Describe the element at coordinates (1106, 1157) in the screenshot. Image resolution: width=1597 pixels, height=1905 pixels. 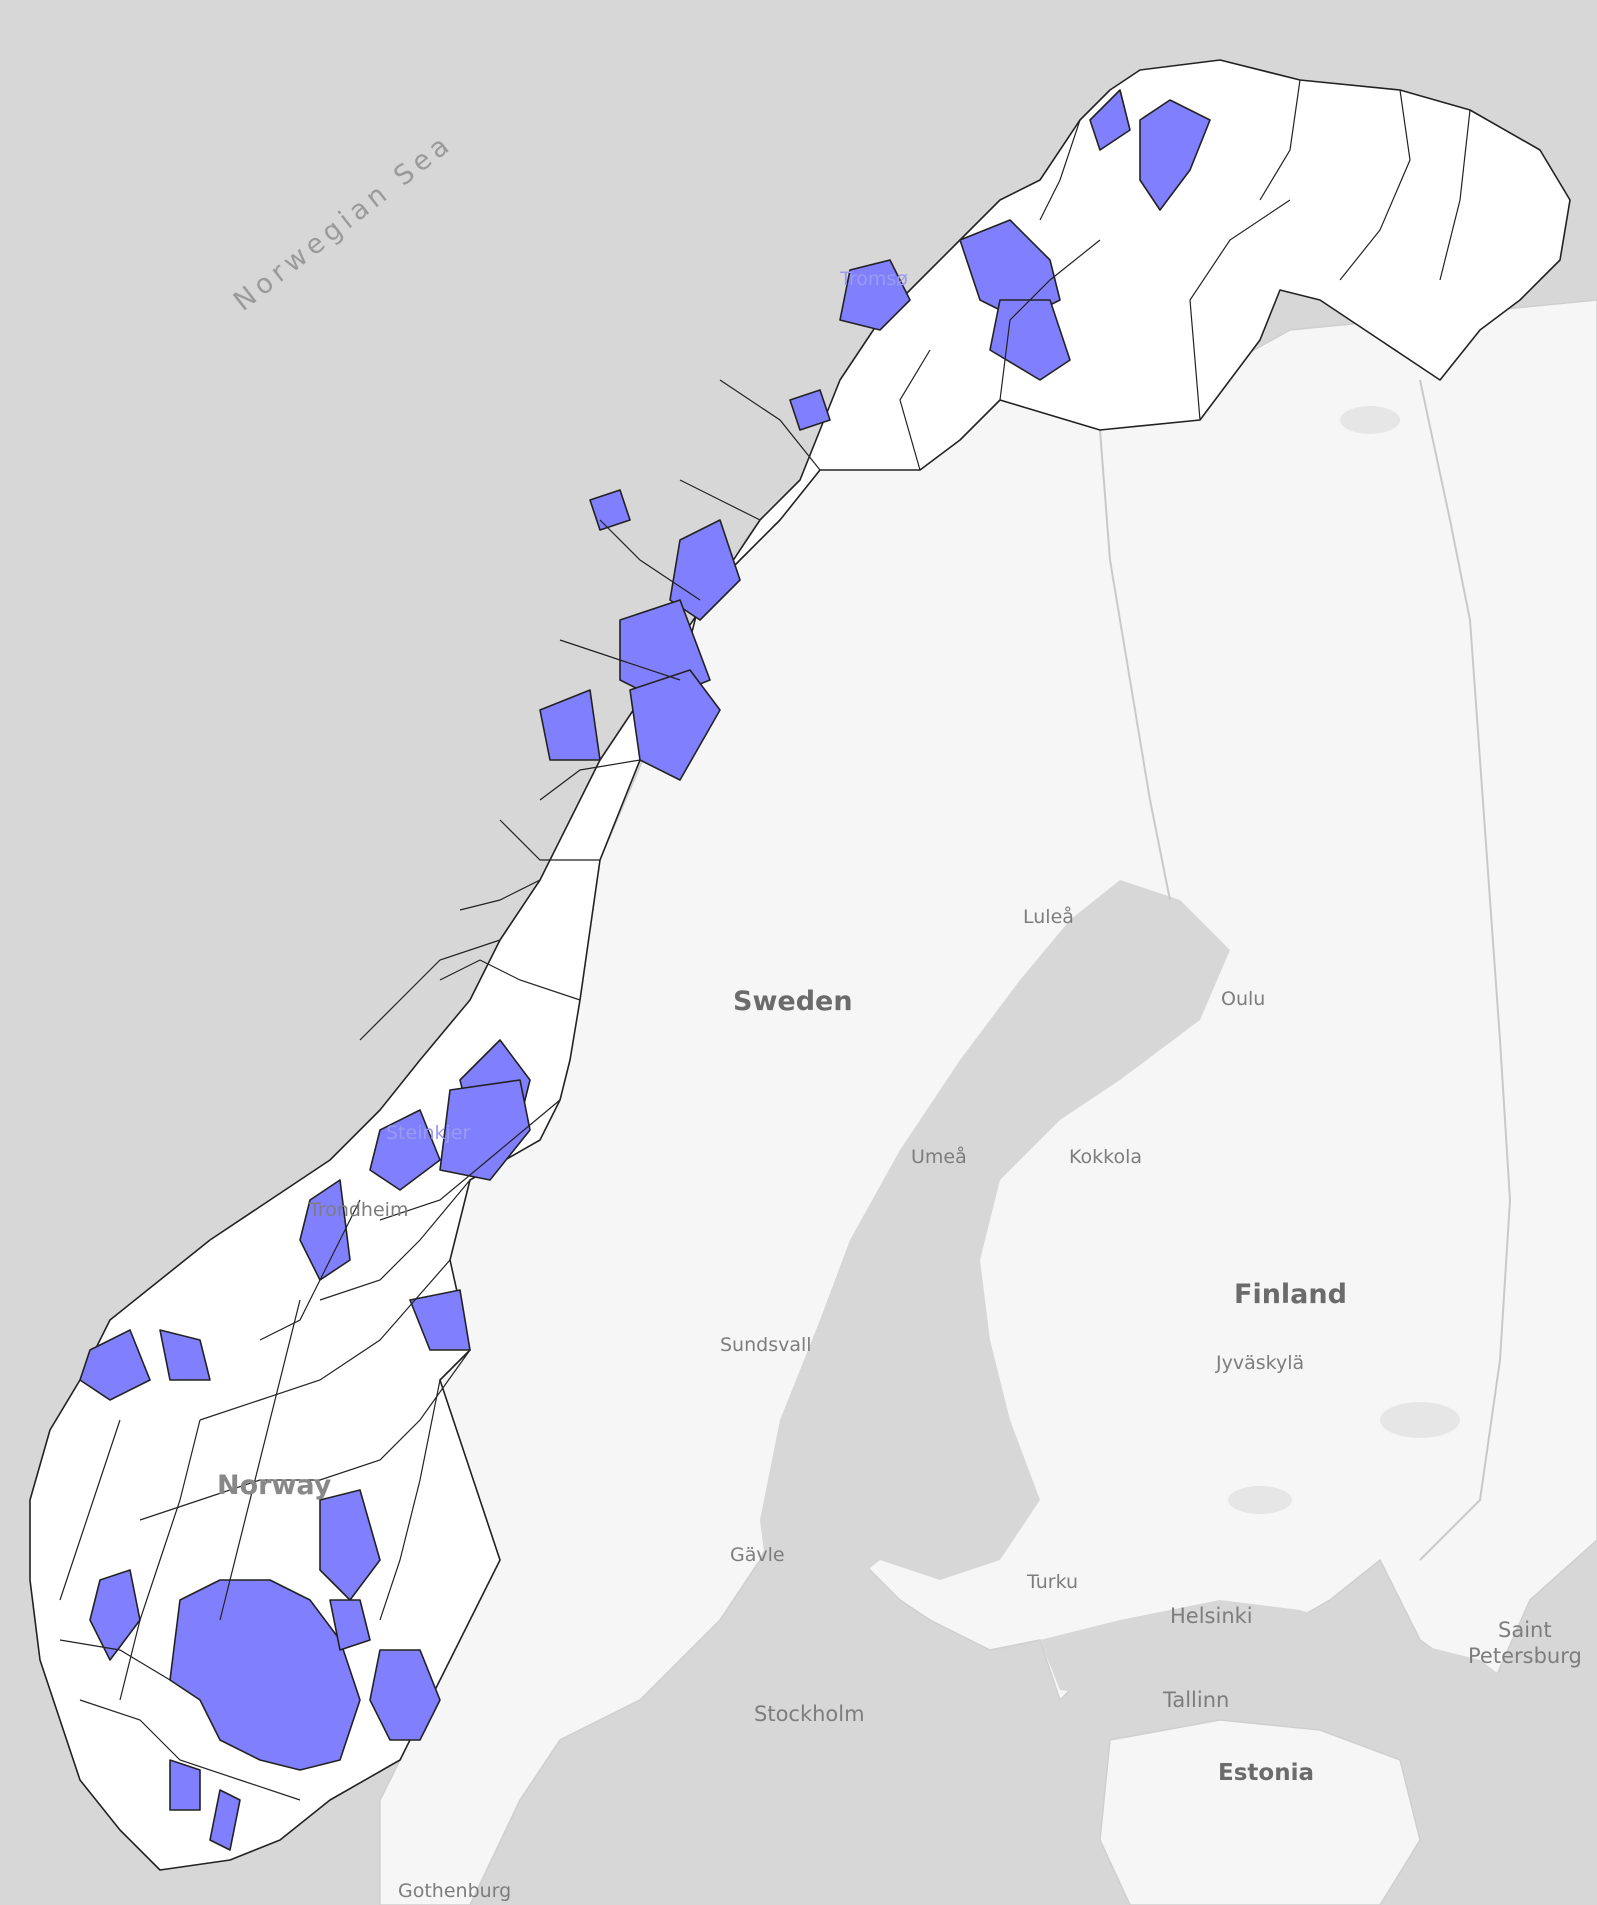
I see `city-label-kokkola: Kokkola` at that location.